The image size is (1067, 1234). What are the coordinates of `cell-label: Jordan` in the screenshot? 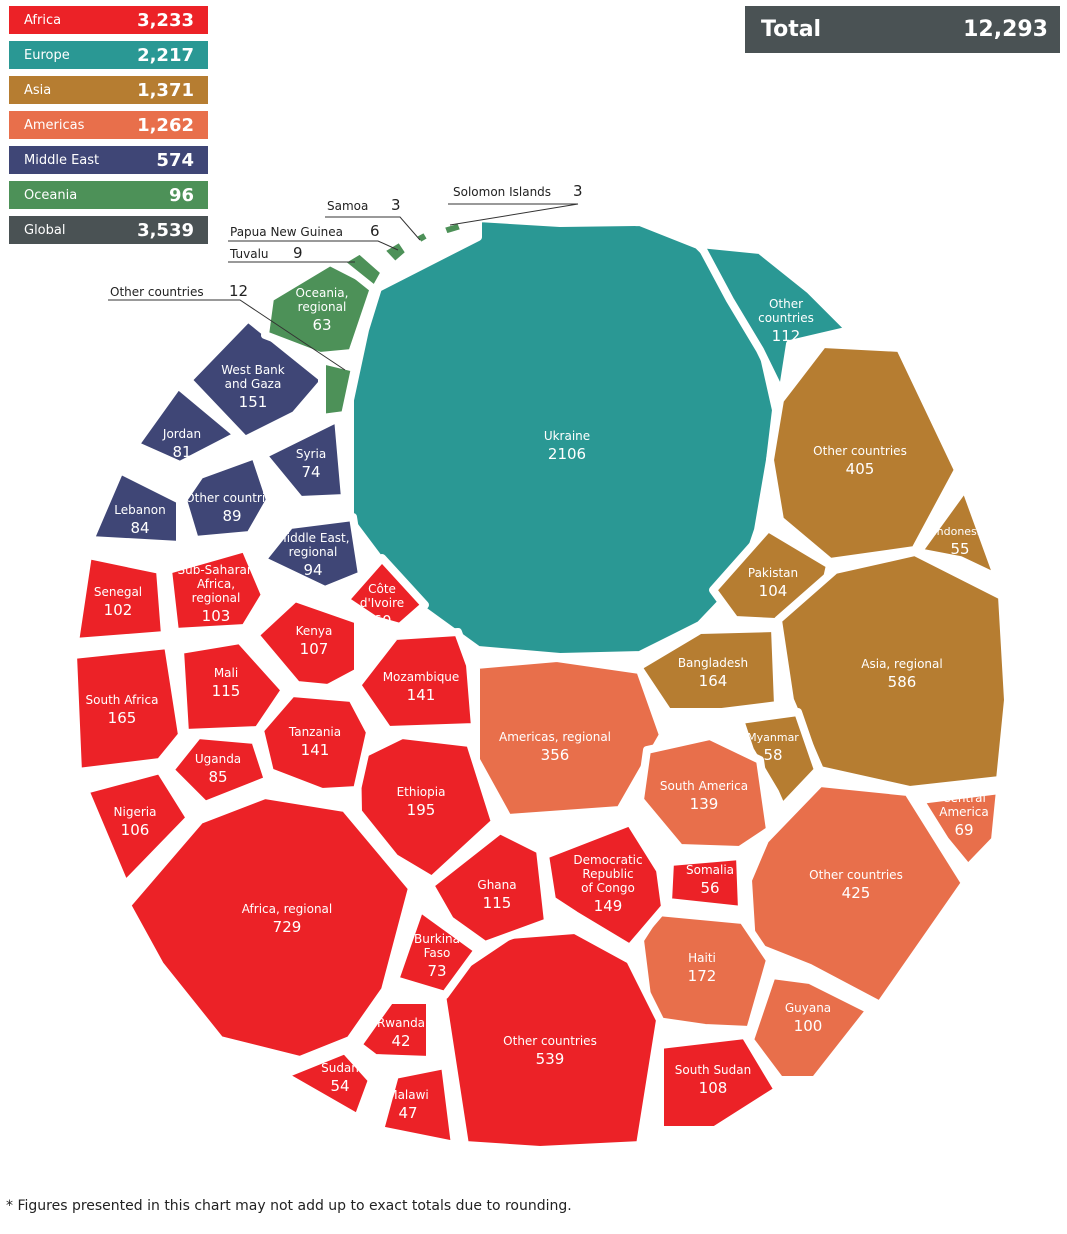 It's located at (181, 434).